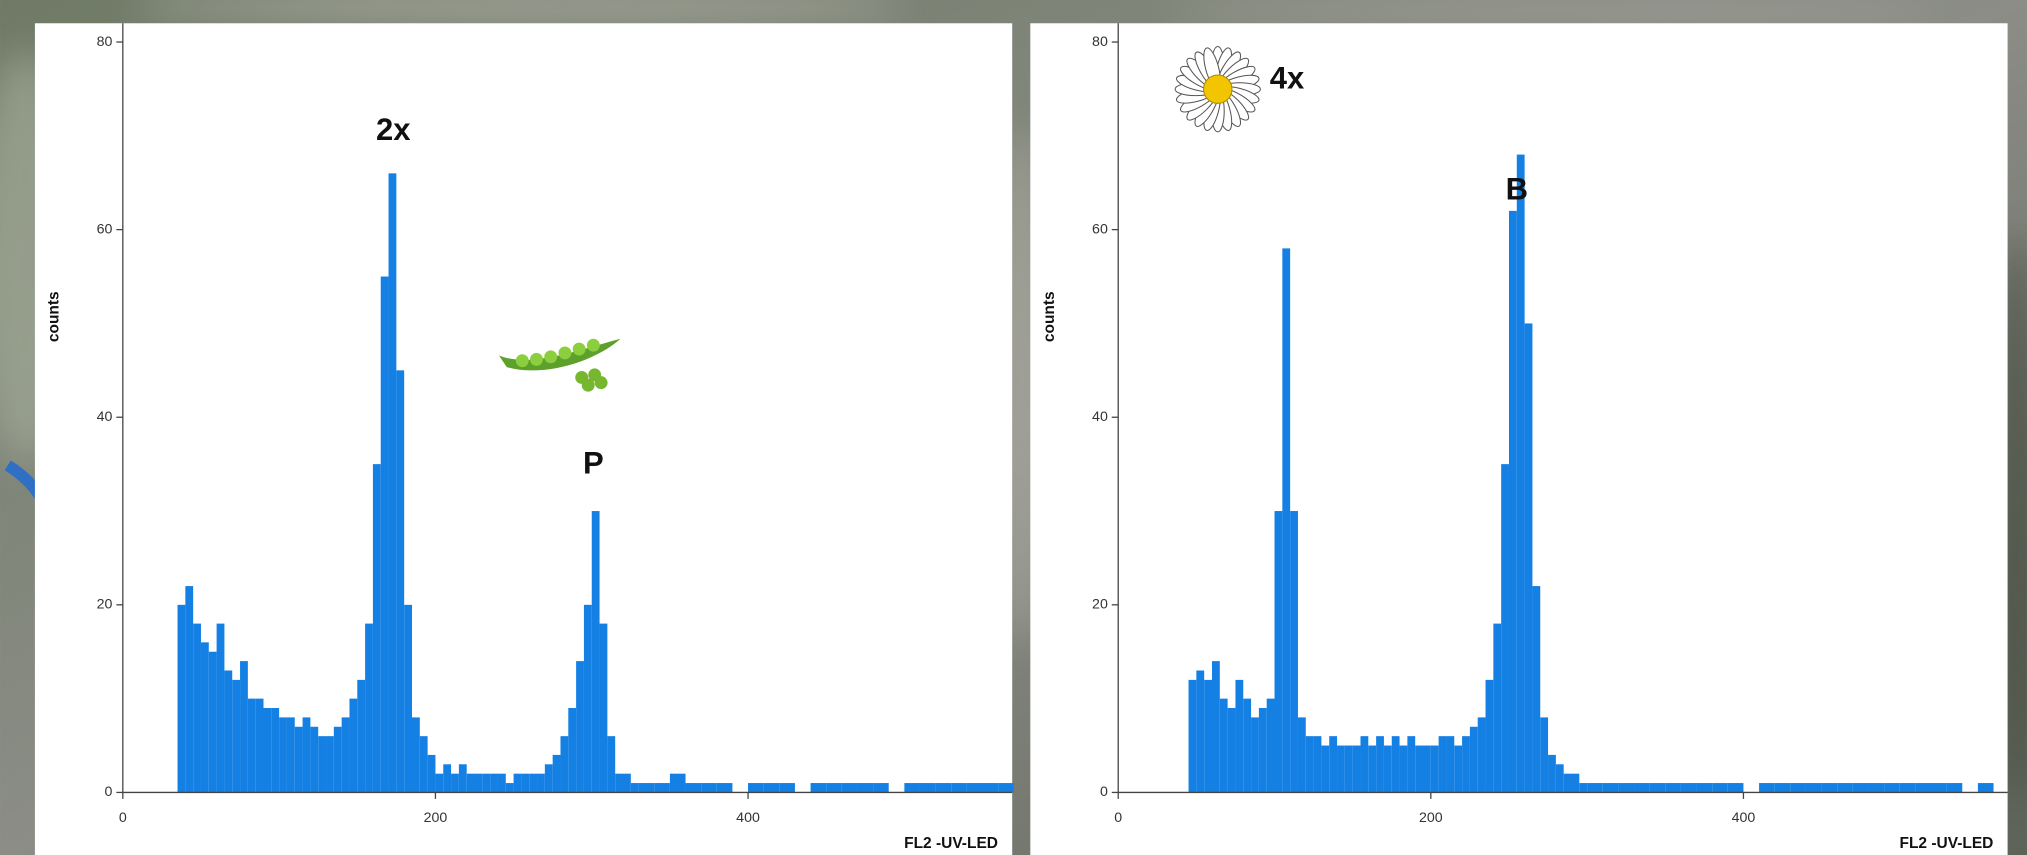  Describe the element at coordinates (1217, 89) in the screenshot. I see `daisy-icon` at that location.